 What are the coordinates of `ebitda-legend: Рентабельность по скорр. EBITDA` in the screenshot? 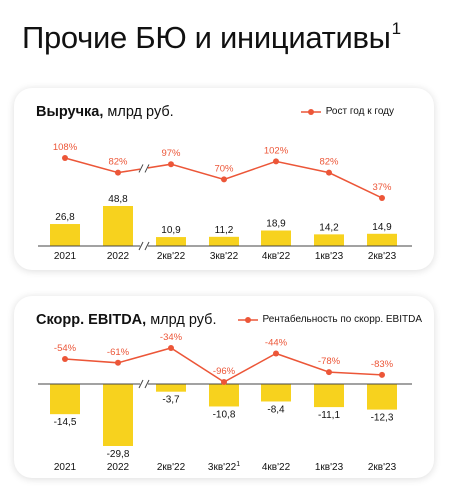 It's located at (330, 319).